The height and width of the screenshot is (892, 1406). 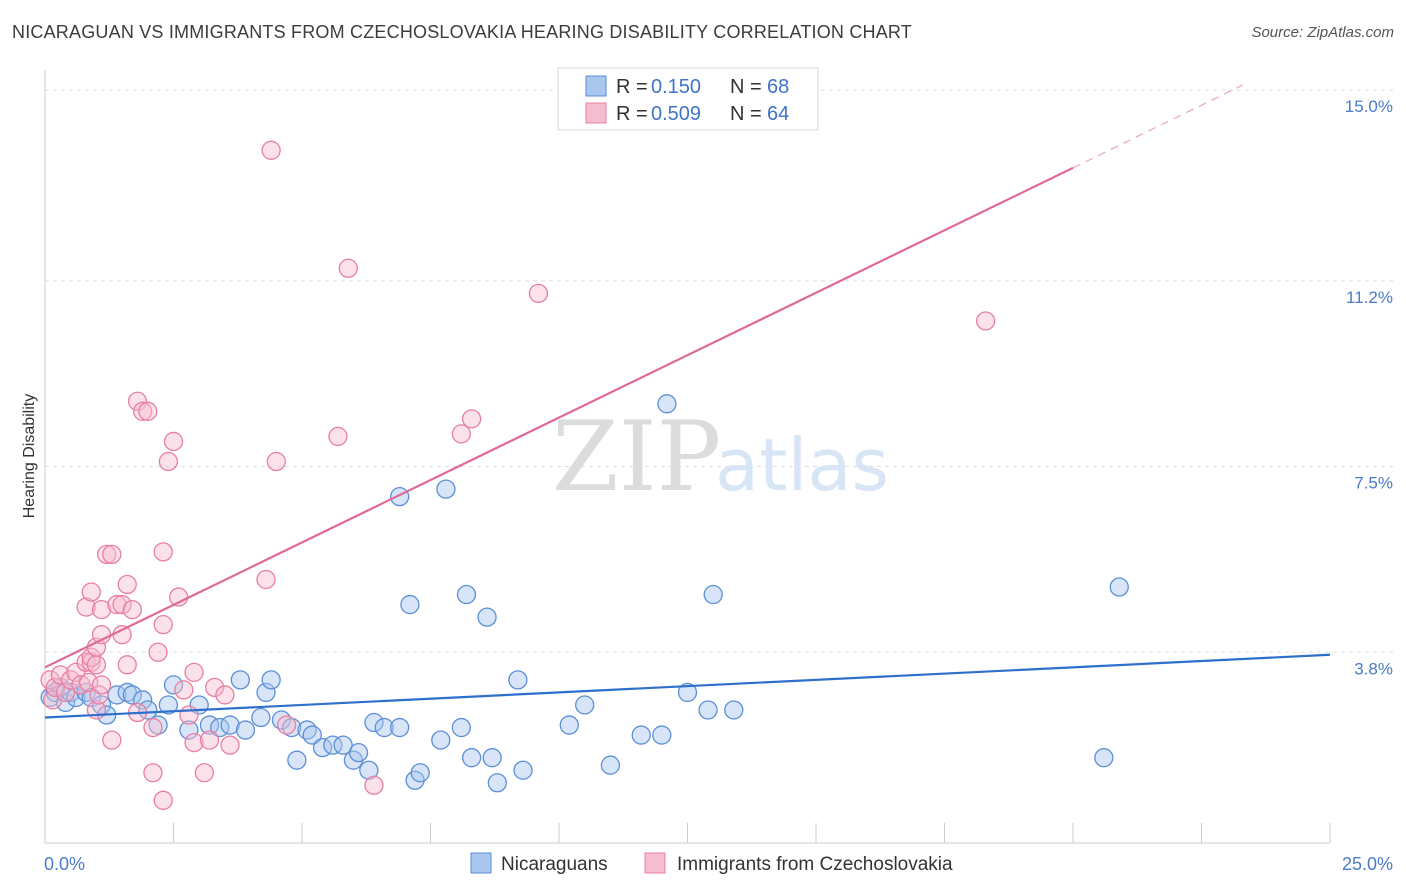 What do you see at coordinates (64, 864) in the screenshot?
I see `x-tick-label-min: 0.0%` at bounding box center [64, 864].